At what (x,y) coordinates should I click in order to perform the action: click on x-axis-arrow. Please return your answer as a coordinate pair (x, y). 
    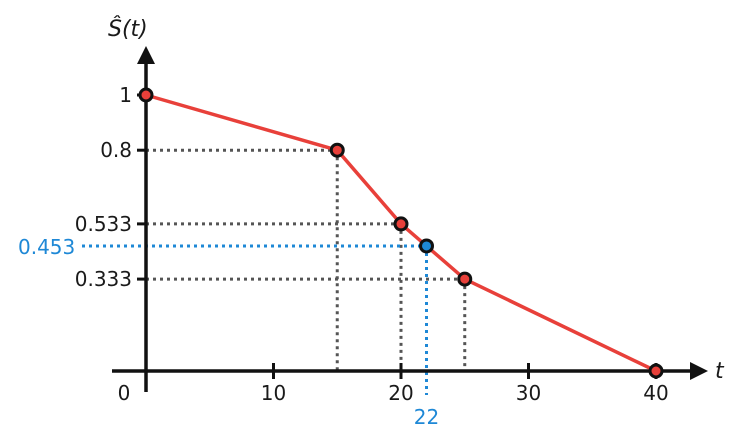
    Looking at the image, I should click on (699, 371).